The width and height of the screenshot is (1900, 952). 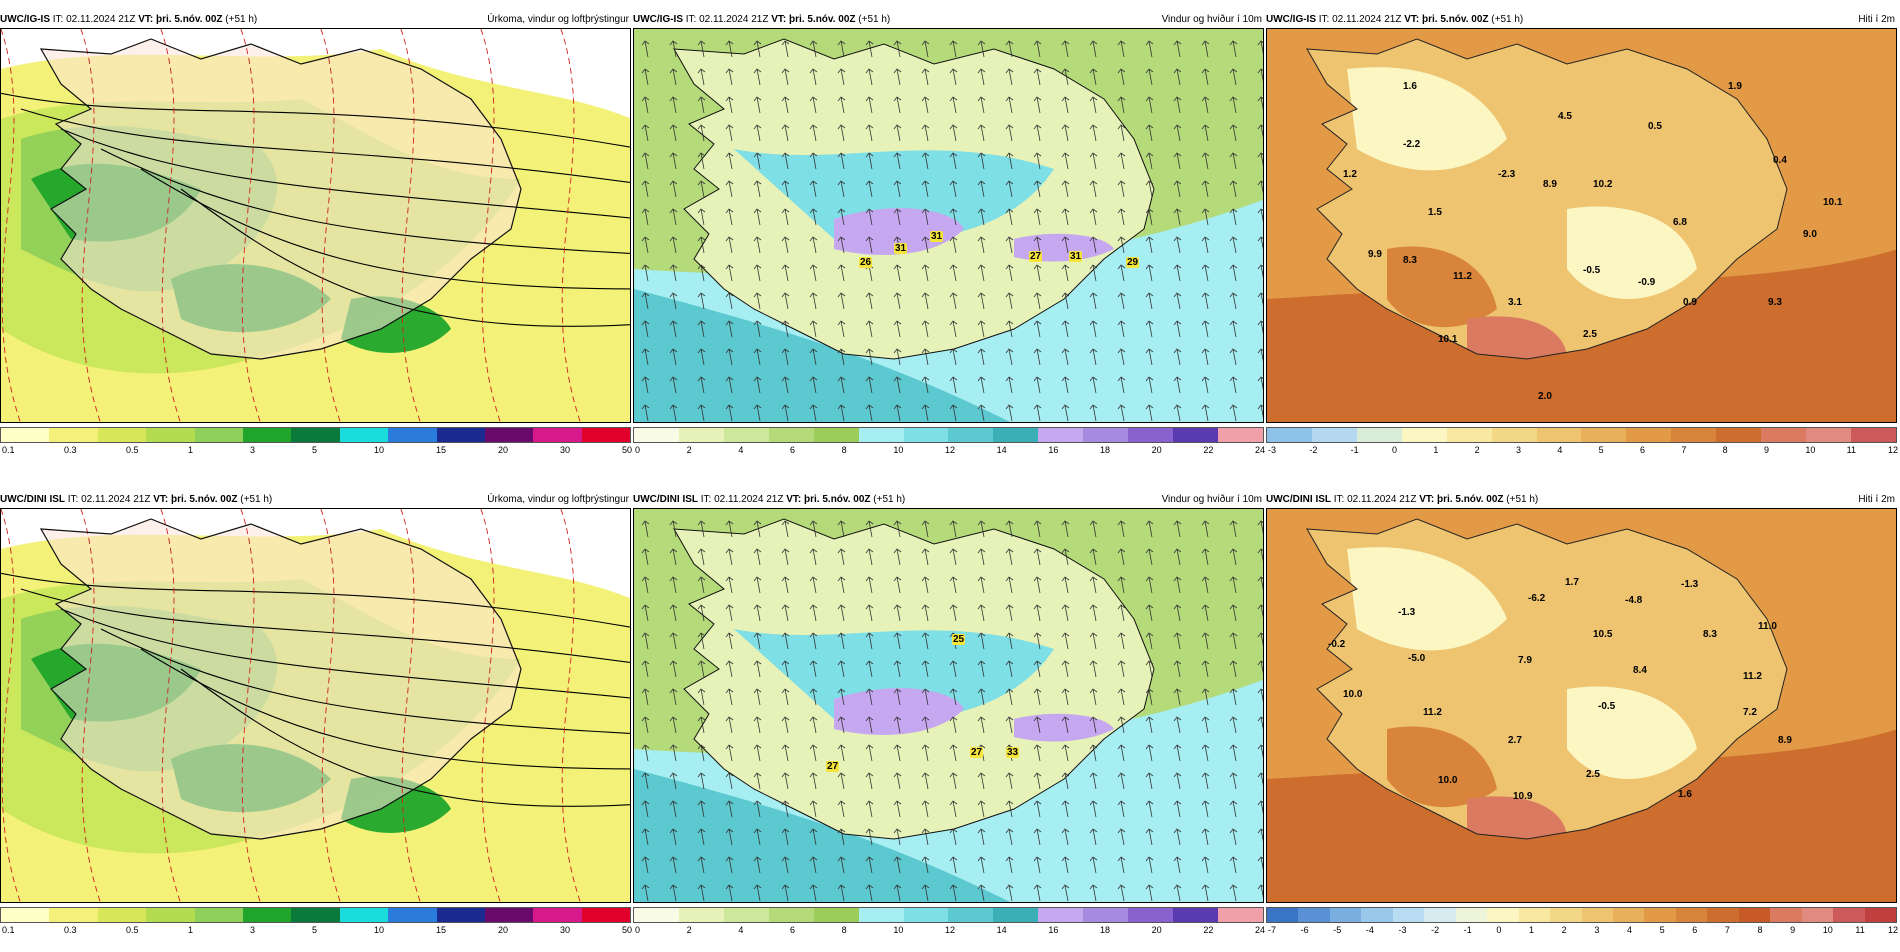 What do you see at coordinates (1133, 262) in the screenshot?
I see `gust-value-label: 29` at bounding box center [1133, 262].